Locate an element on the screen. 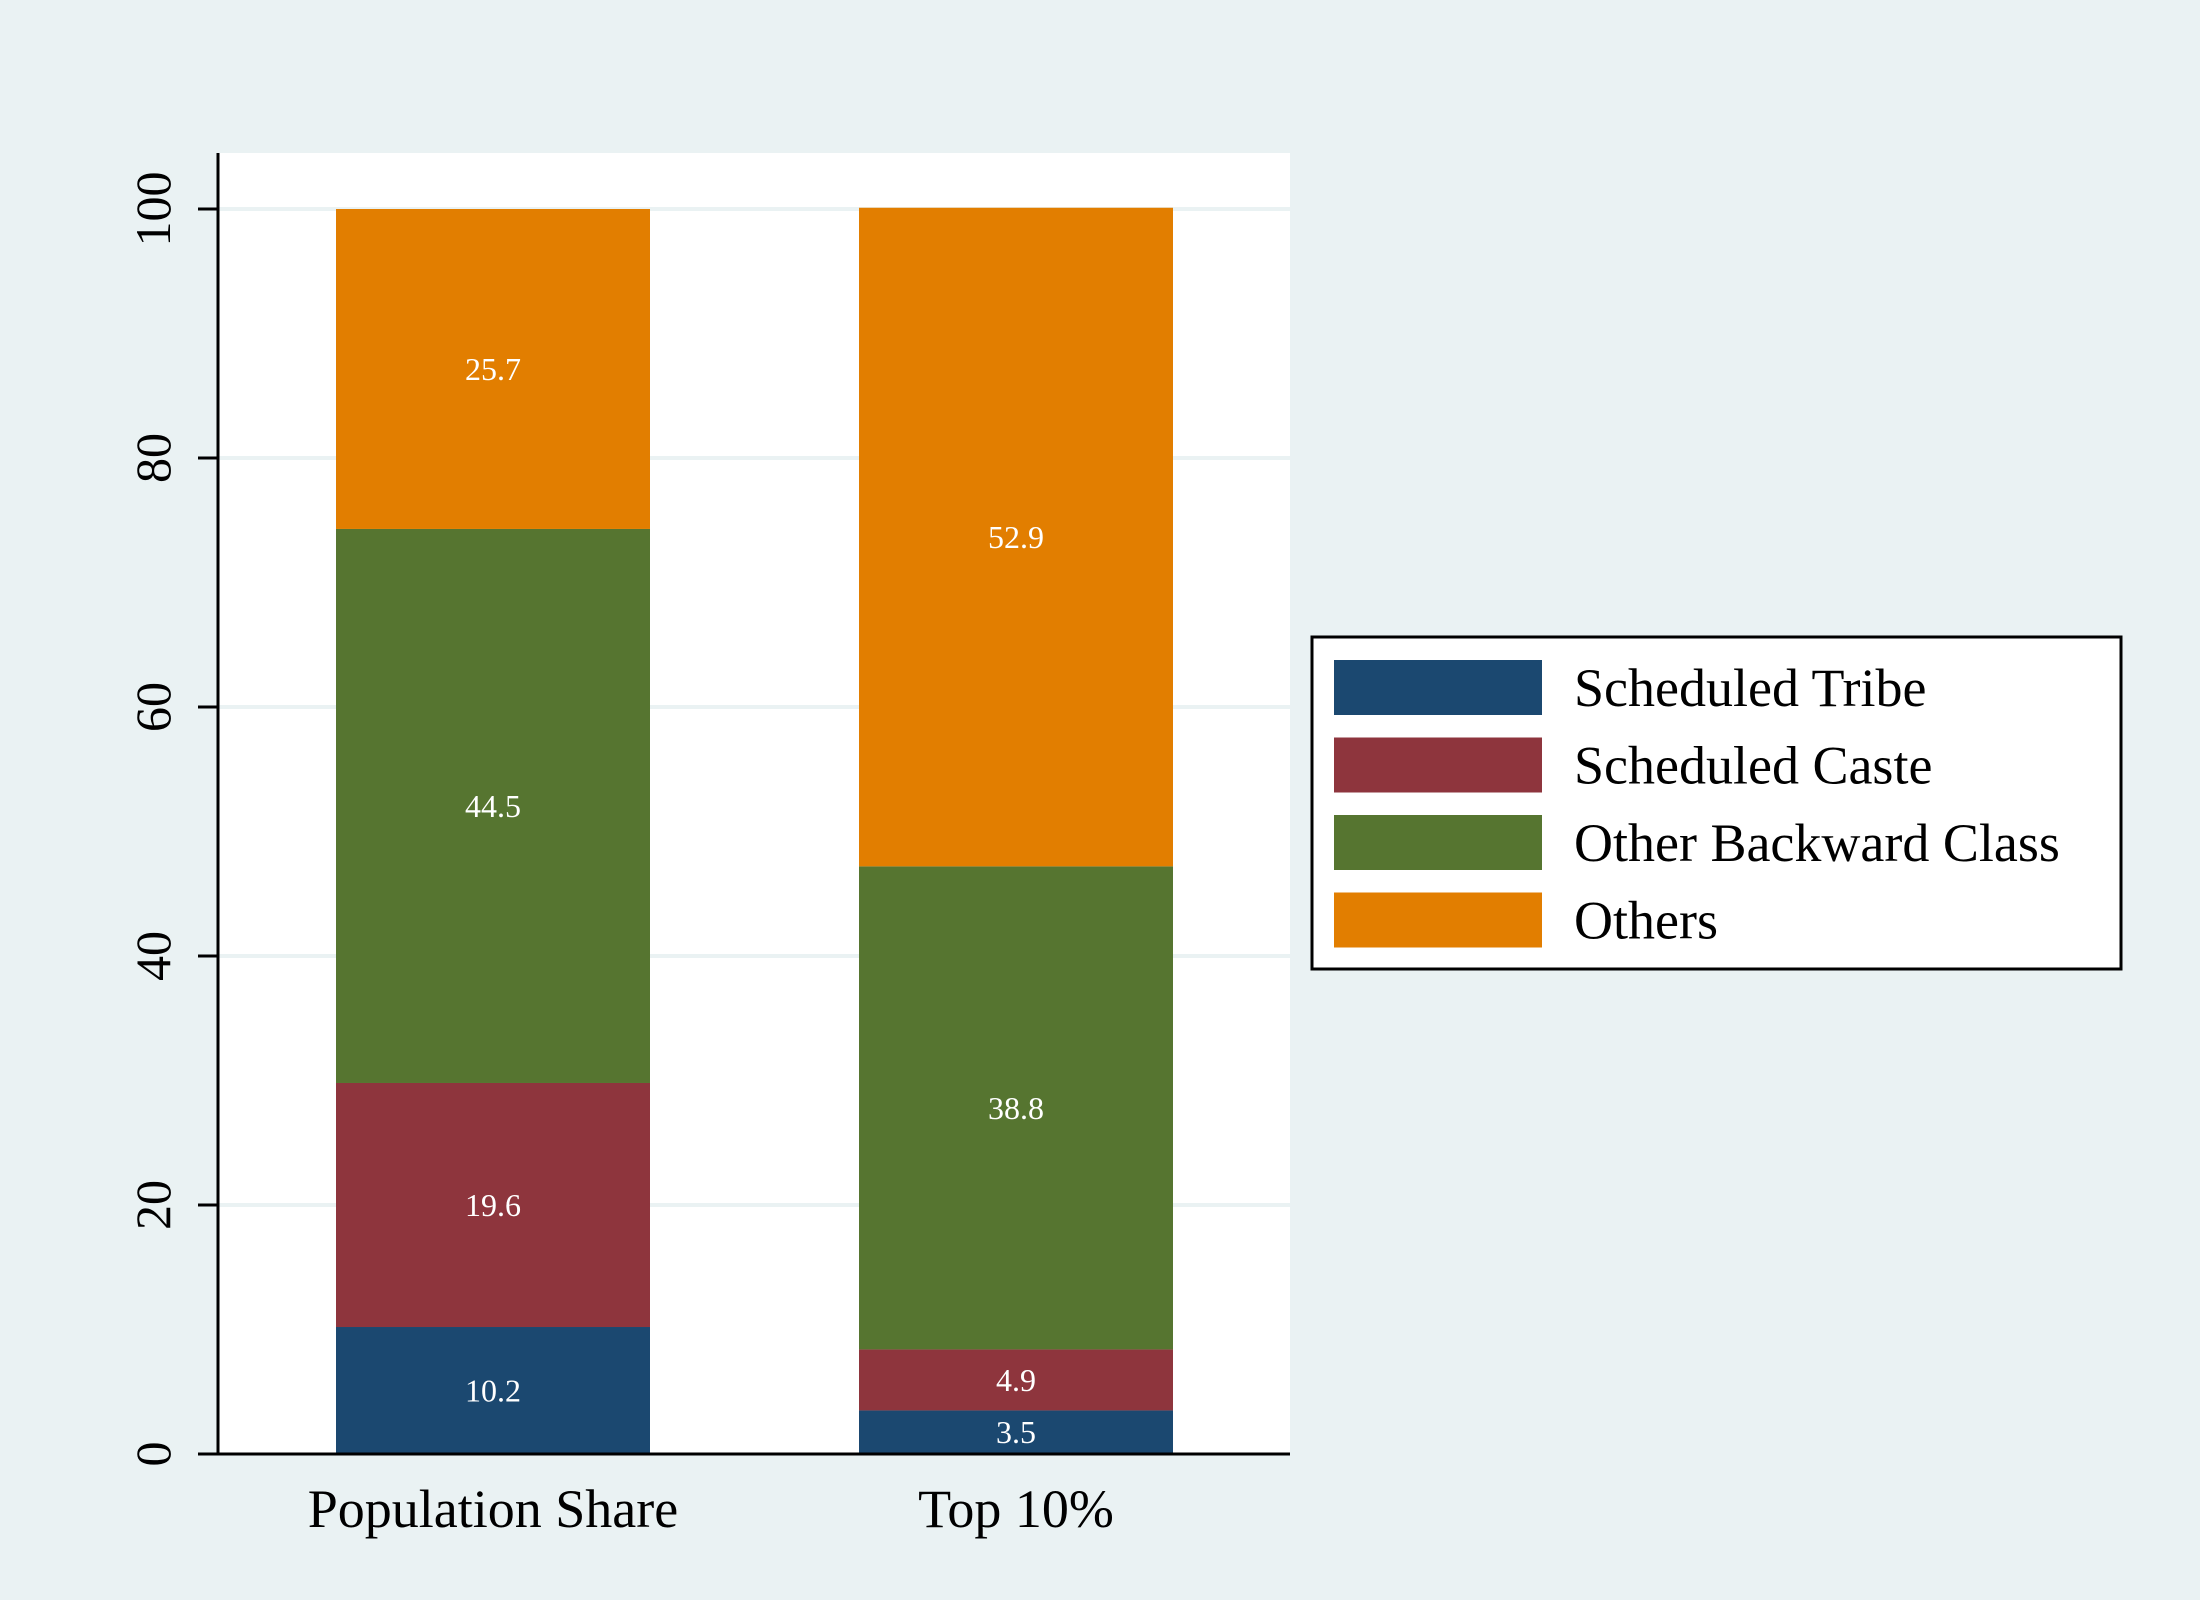 Image resolution: width=2200 pixels, height=1600 pixels. legend-label: Scheduled Caste is located at coordinates (1753, 766).